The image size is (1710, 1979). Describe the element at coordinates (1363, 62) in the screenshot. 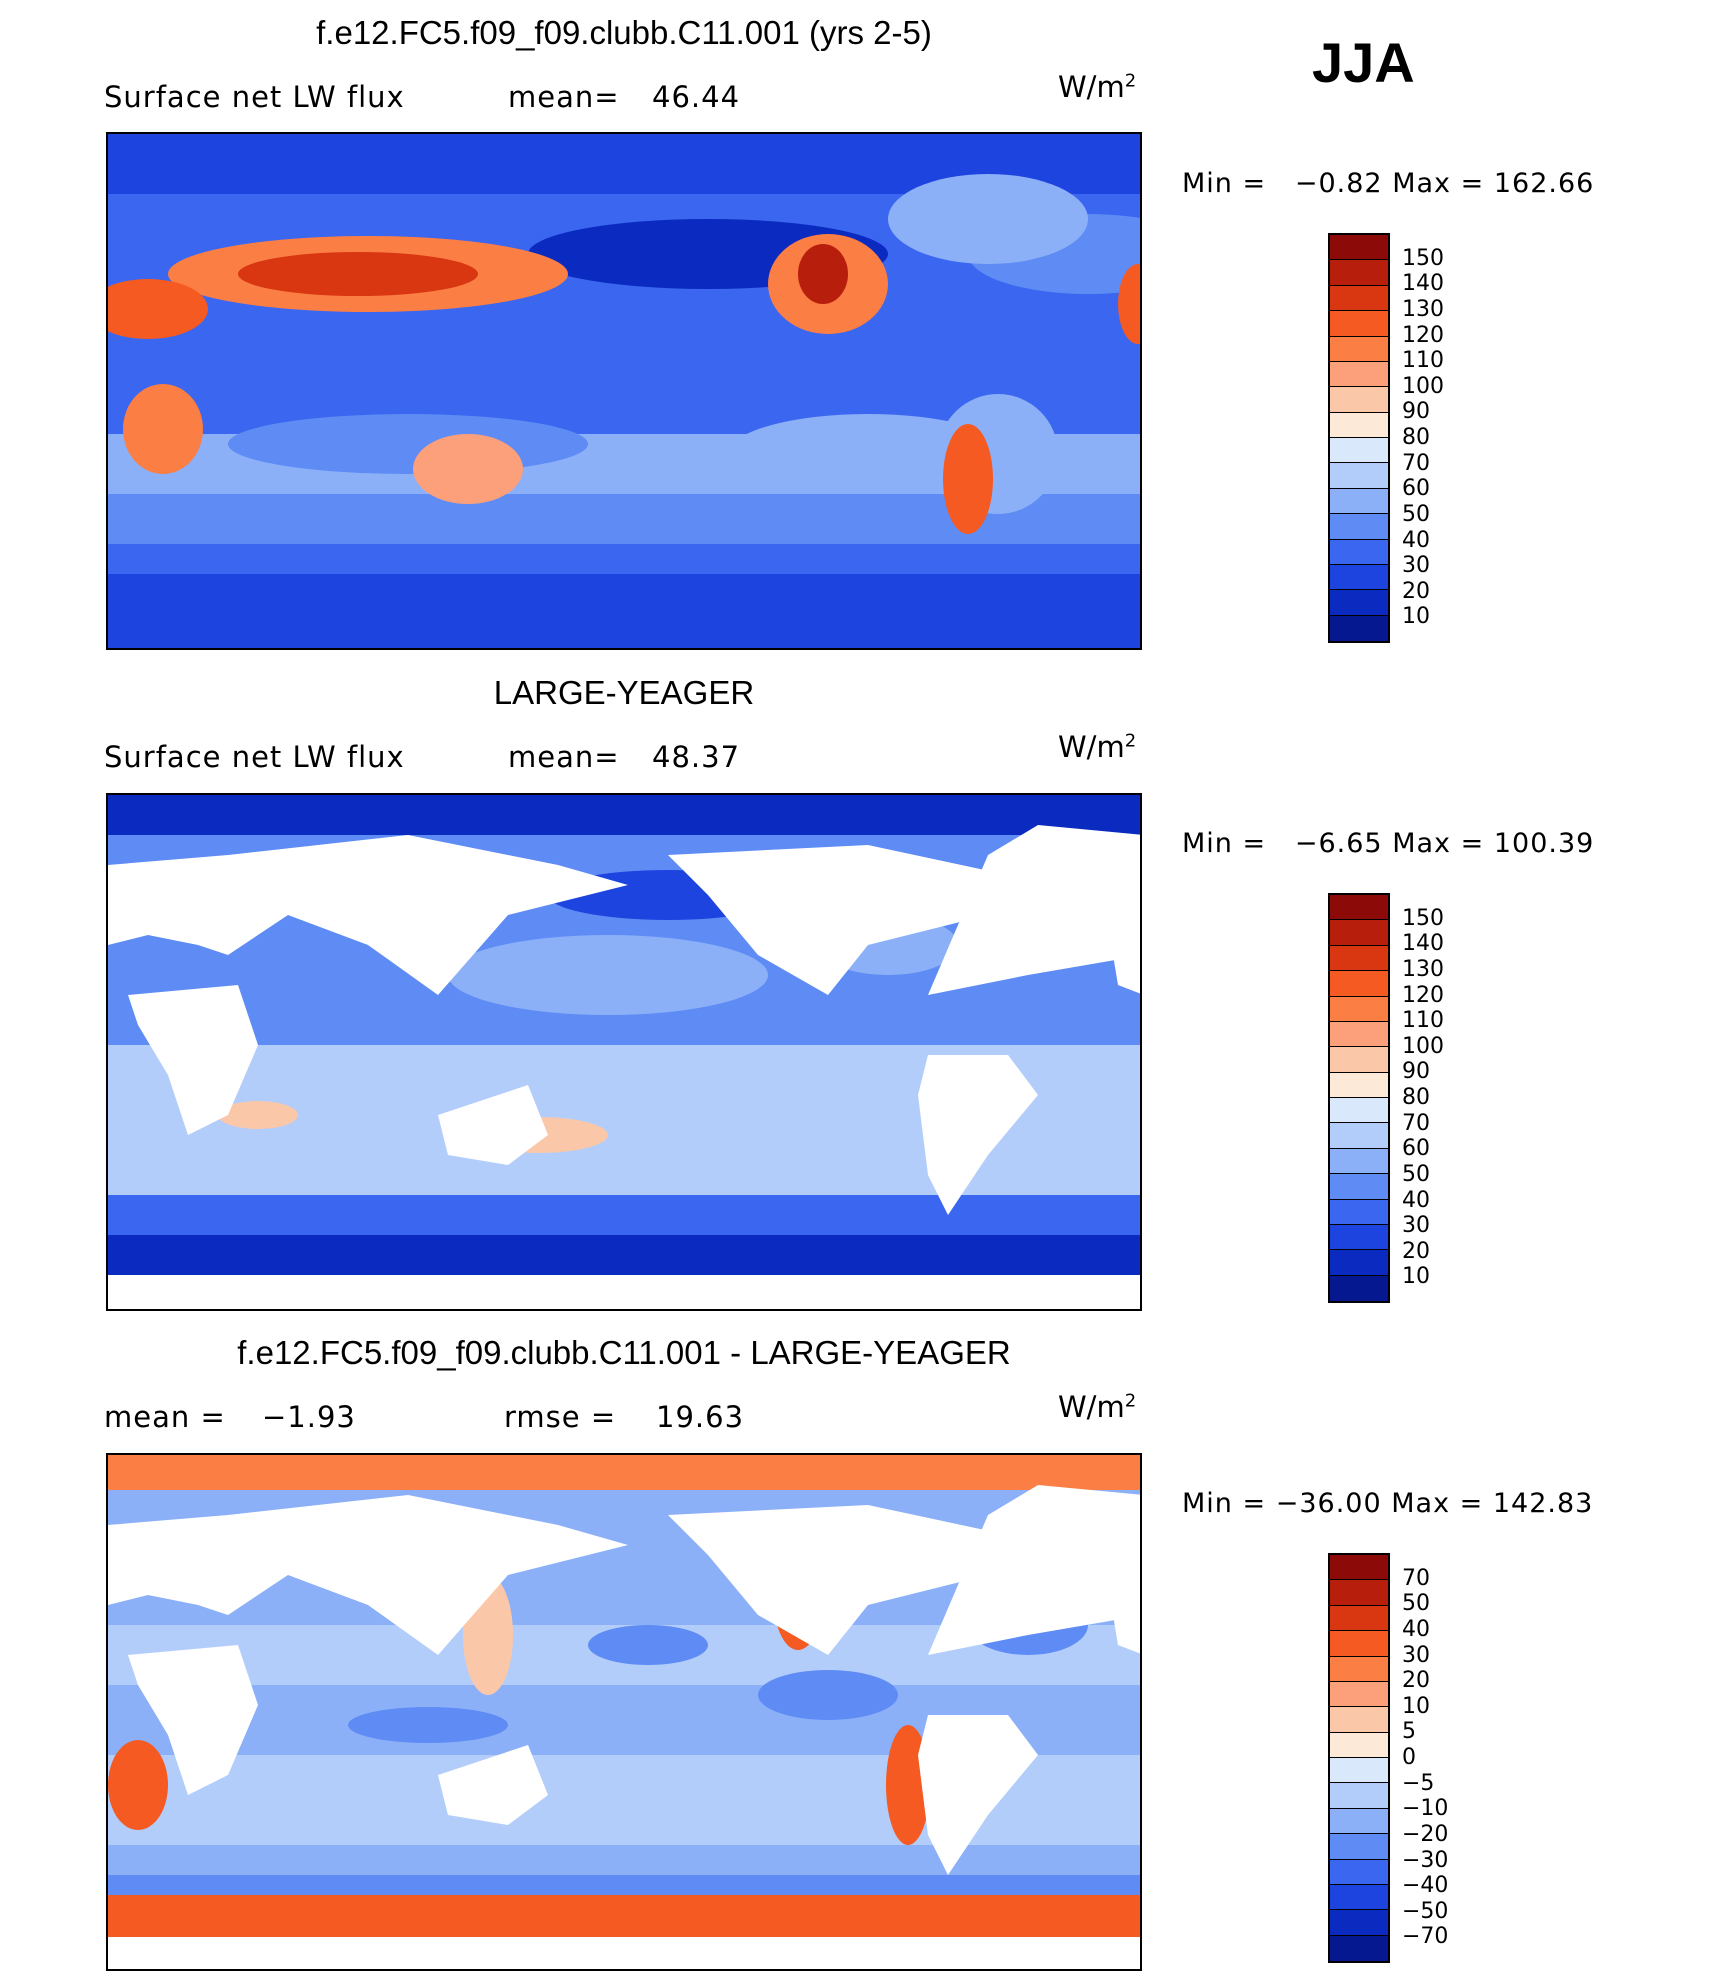

I see `season-label: JJA` at that location.